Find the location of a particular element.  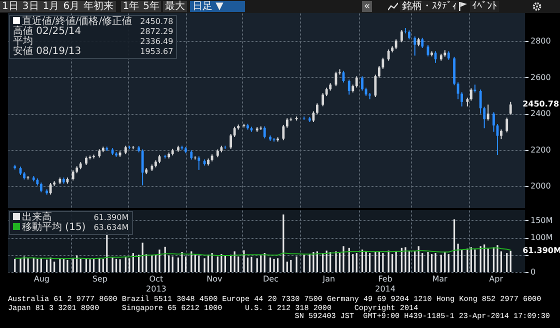

text: 安値 08/19/13 1953.67 is located at coordinates (93, 51).